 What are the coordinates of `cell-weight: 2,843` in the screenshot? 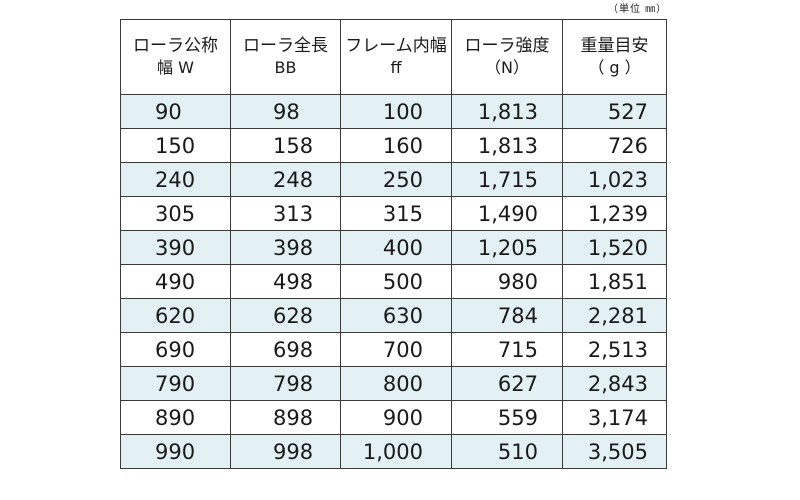 It's located at (614, 383).